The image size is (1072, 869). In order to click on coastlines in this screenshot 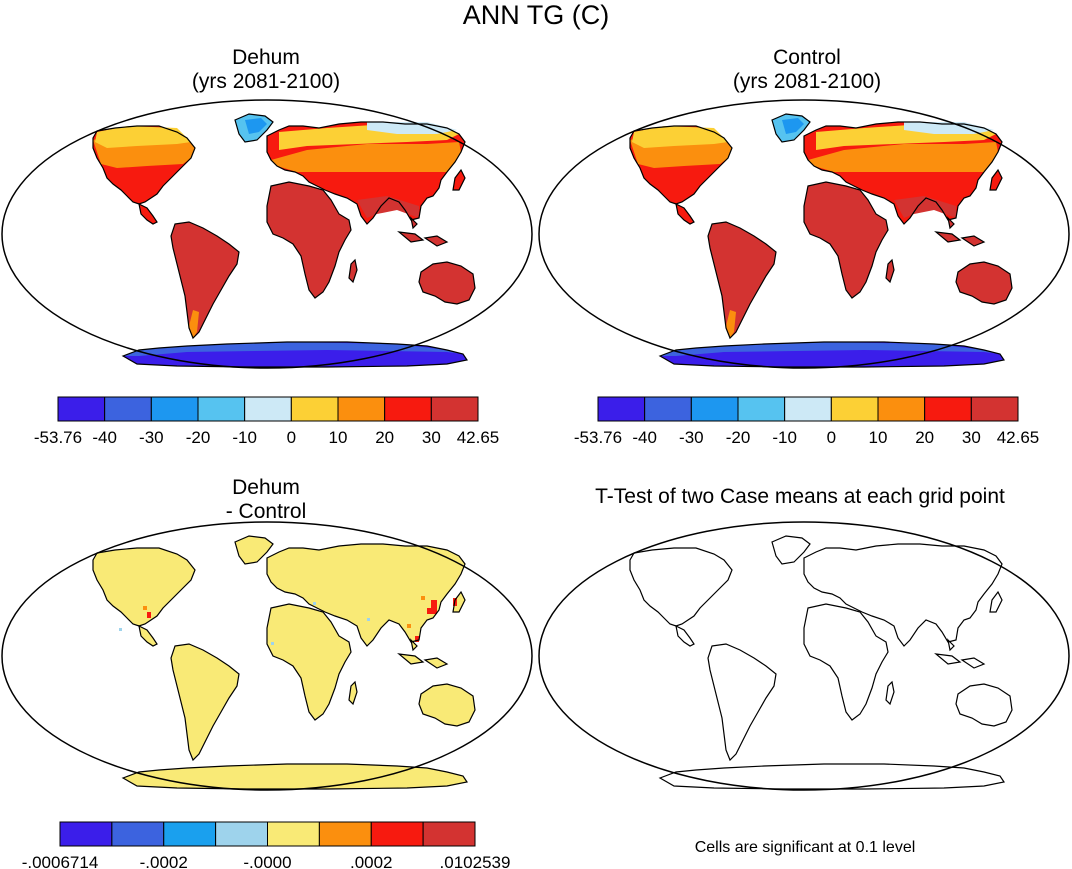, I will do `click(821, 662)`.